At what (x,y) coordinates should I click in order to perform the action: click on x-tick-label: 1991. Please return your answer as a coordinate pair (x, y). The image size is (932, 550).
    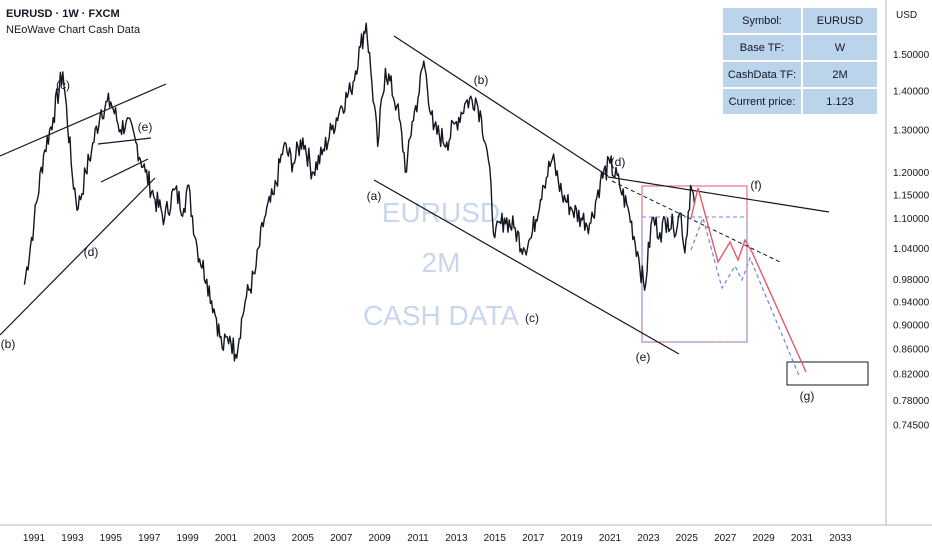
    Looking at the image, I should click on (34, 538).